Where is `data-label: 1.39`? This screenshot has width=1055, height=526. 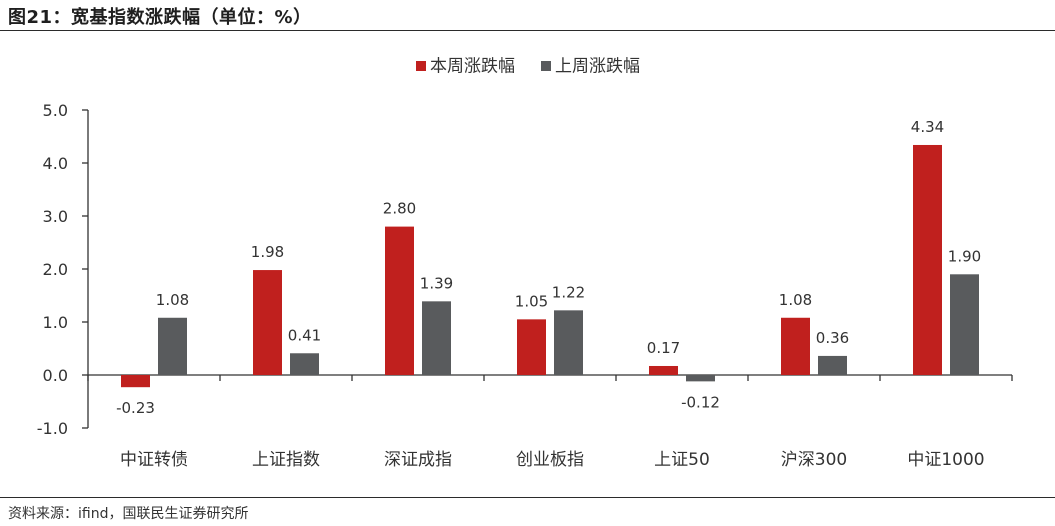
data-label: 1.39 is located at coordinates (436, 283).